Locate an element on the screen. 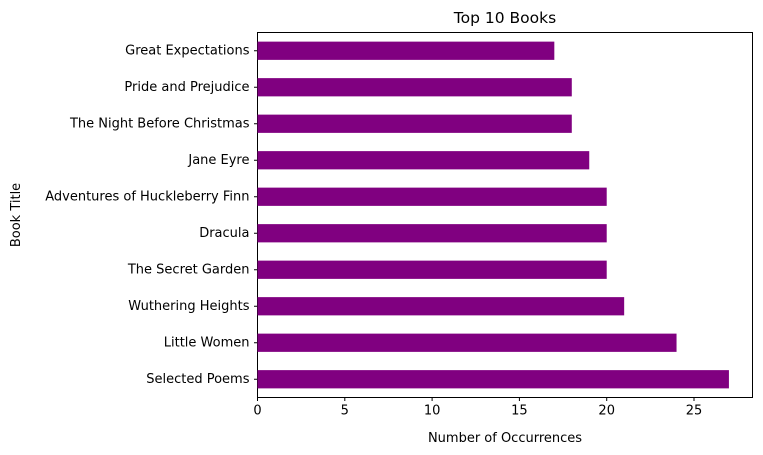 The image size is (763, 455). y-tick-label: The Night Before Christmas is located at coordinates (159, 123).